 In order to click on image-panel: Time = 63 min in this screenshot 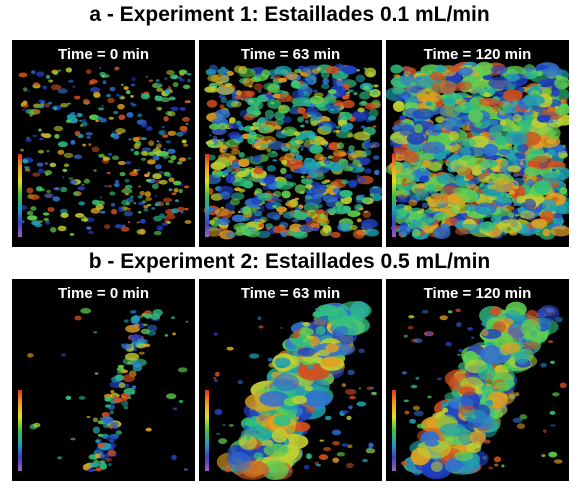, I will do `click(290, 380)`.